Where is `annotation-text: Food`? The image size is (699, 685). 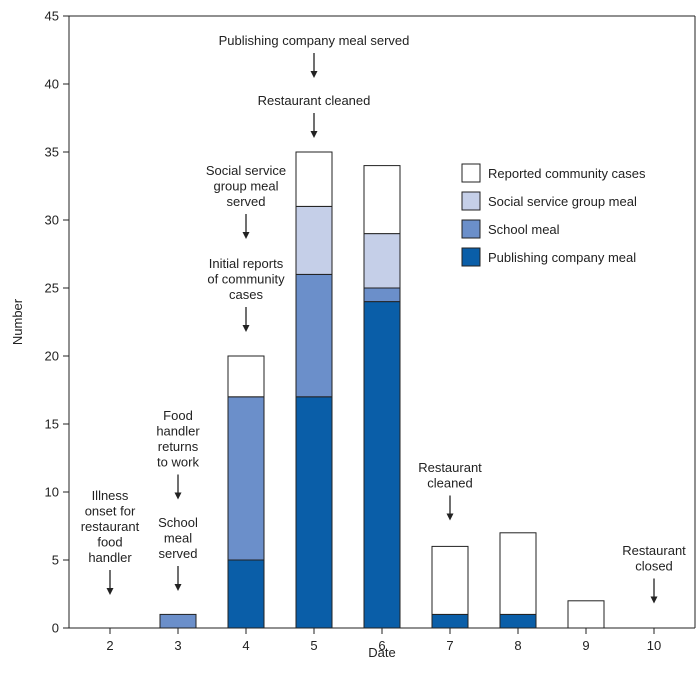 annotation-text: Food is located at coordinates (178, 415).